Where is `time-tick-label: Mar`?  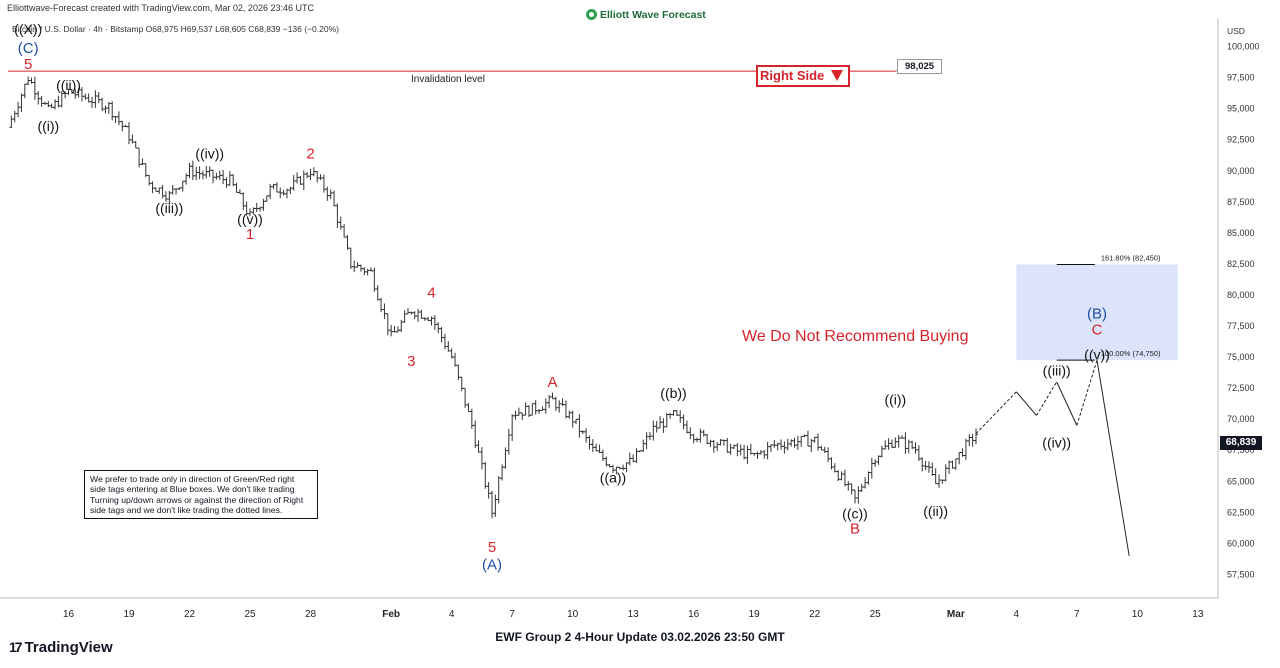
time-tick-label: Mar is located at coordinates (956, 614).